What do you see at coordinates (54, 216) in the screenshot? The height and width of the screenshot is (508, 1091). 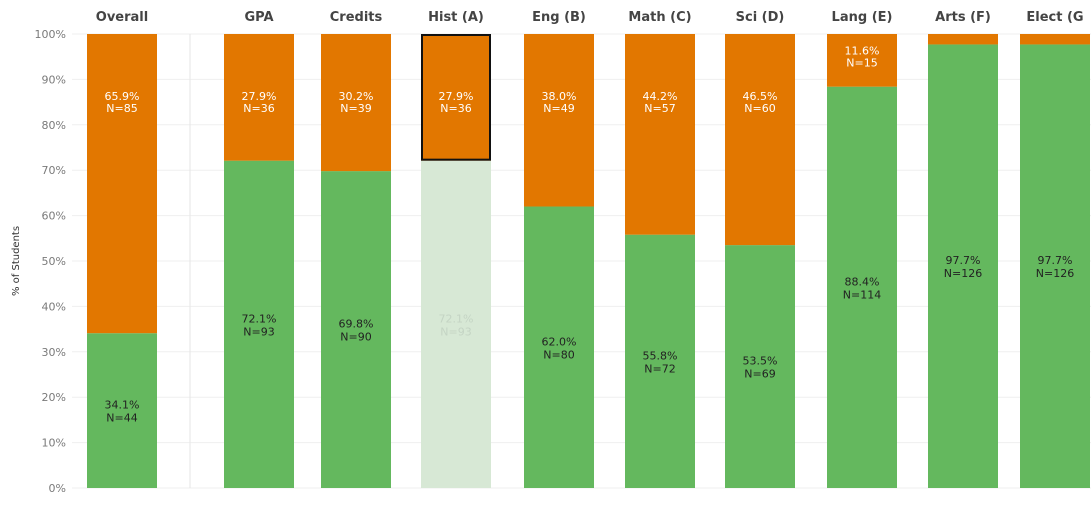 I see `y-tick-label: 60%` at bounding box center [54, 216].